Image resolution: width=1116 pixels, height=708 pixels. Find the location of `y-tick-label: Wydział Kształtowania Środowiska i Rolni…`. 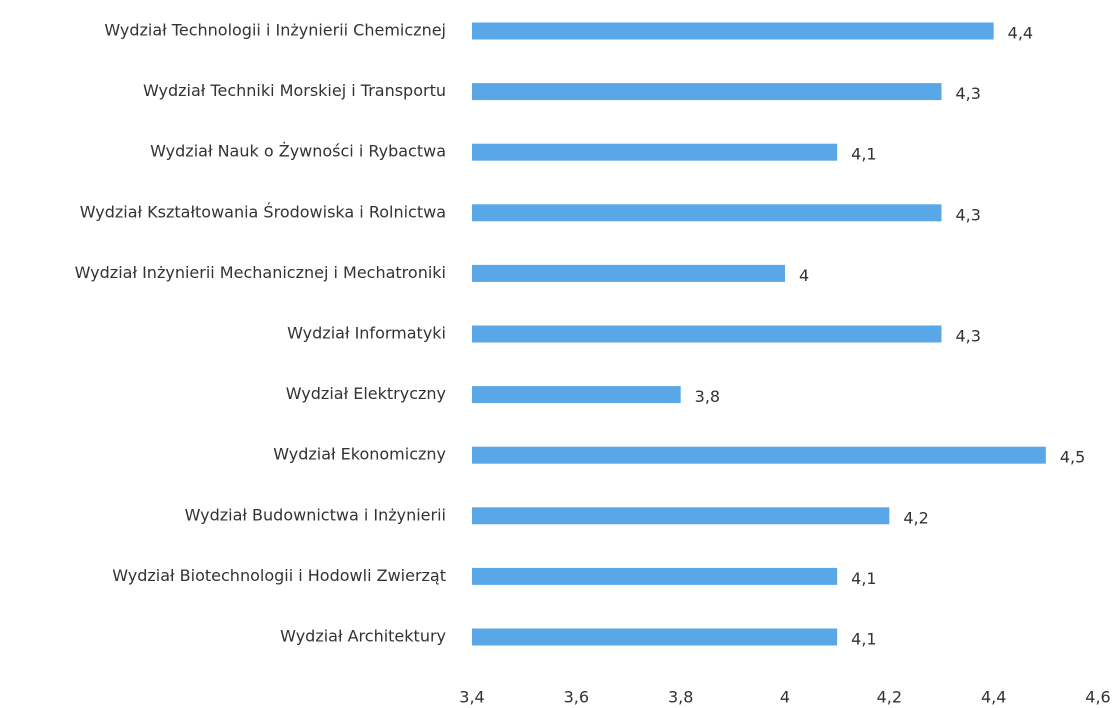

y-tick-label: Wydział Kształtowania Środowiska i Rolni… is located at coordinates (263, 211).